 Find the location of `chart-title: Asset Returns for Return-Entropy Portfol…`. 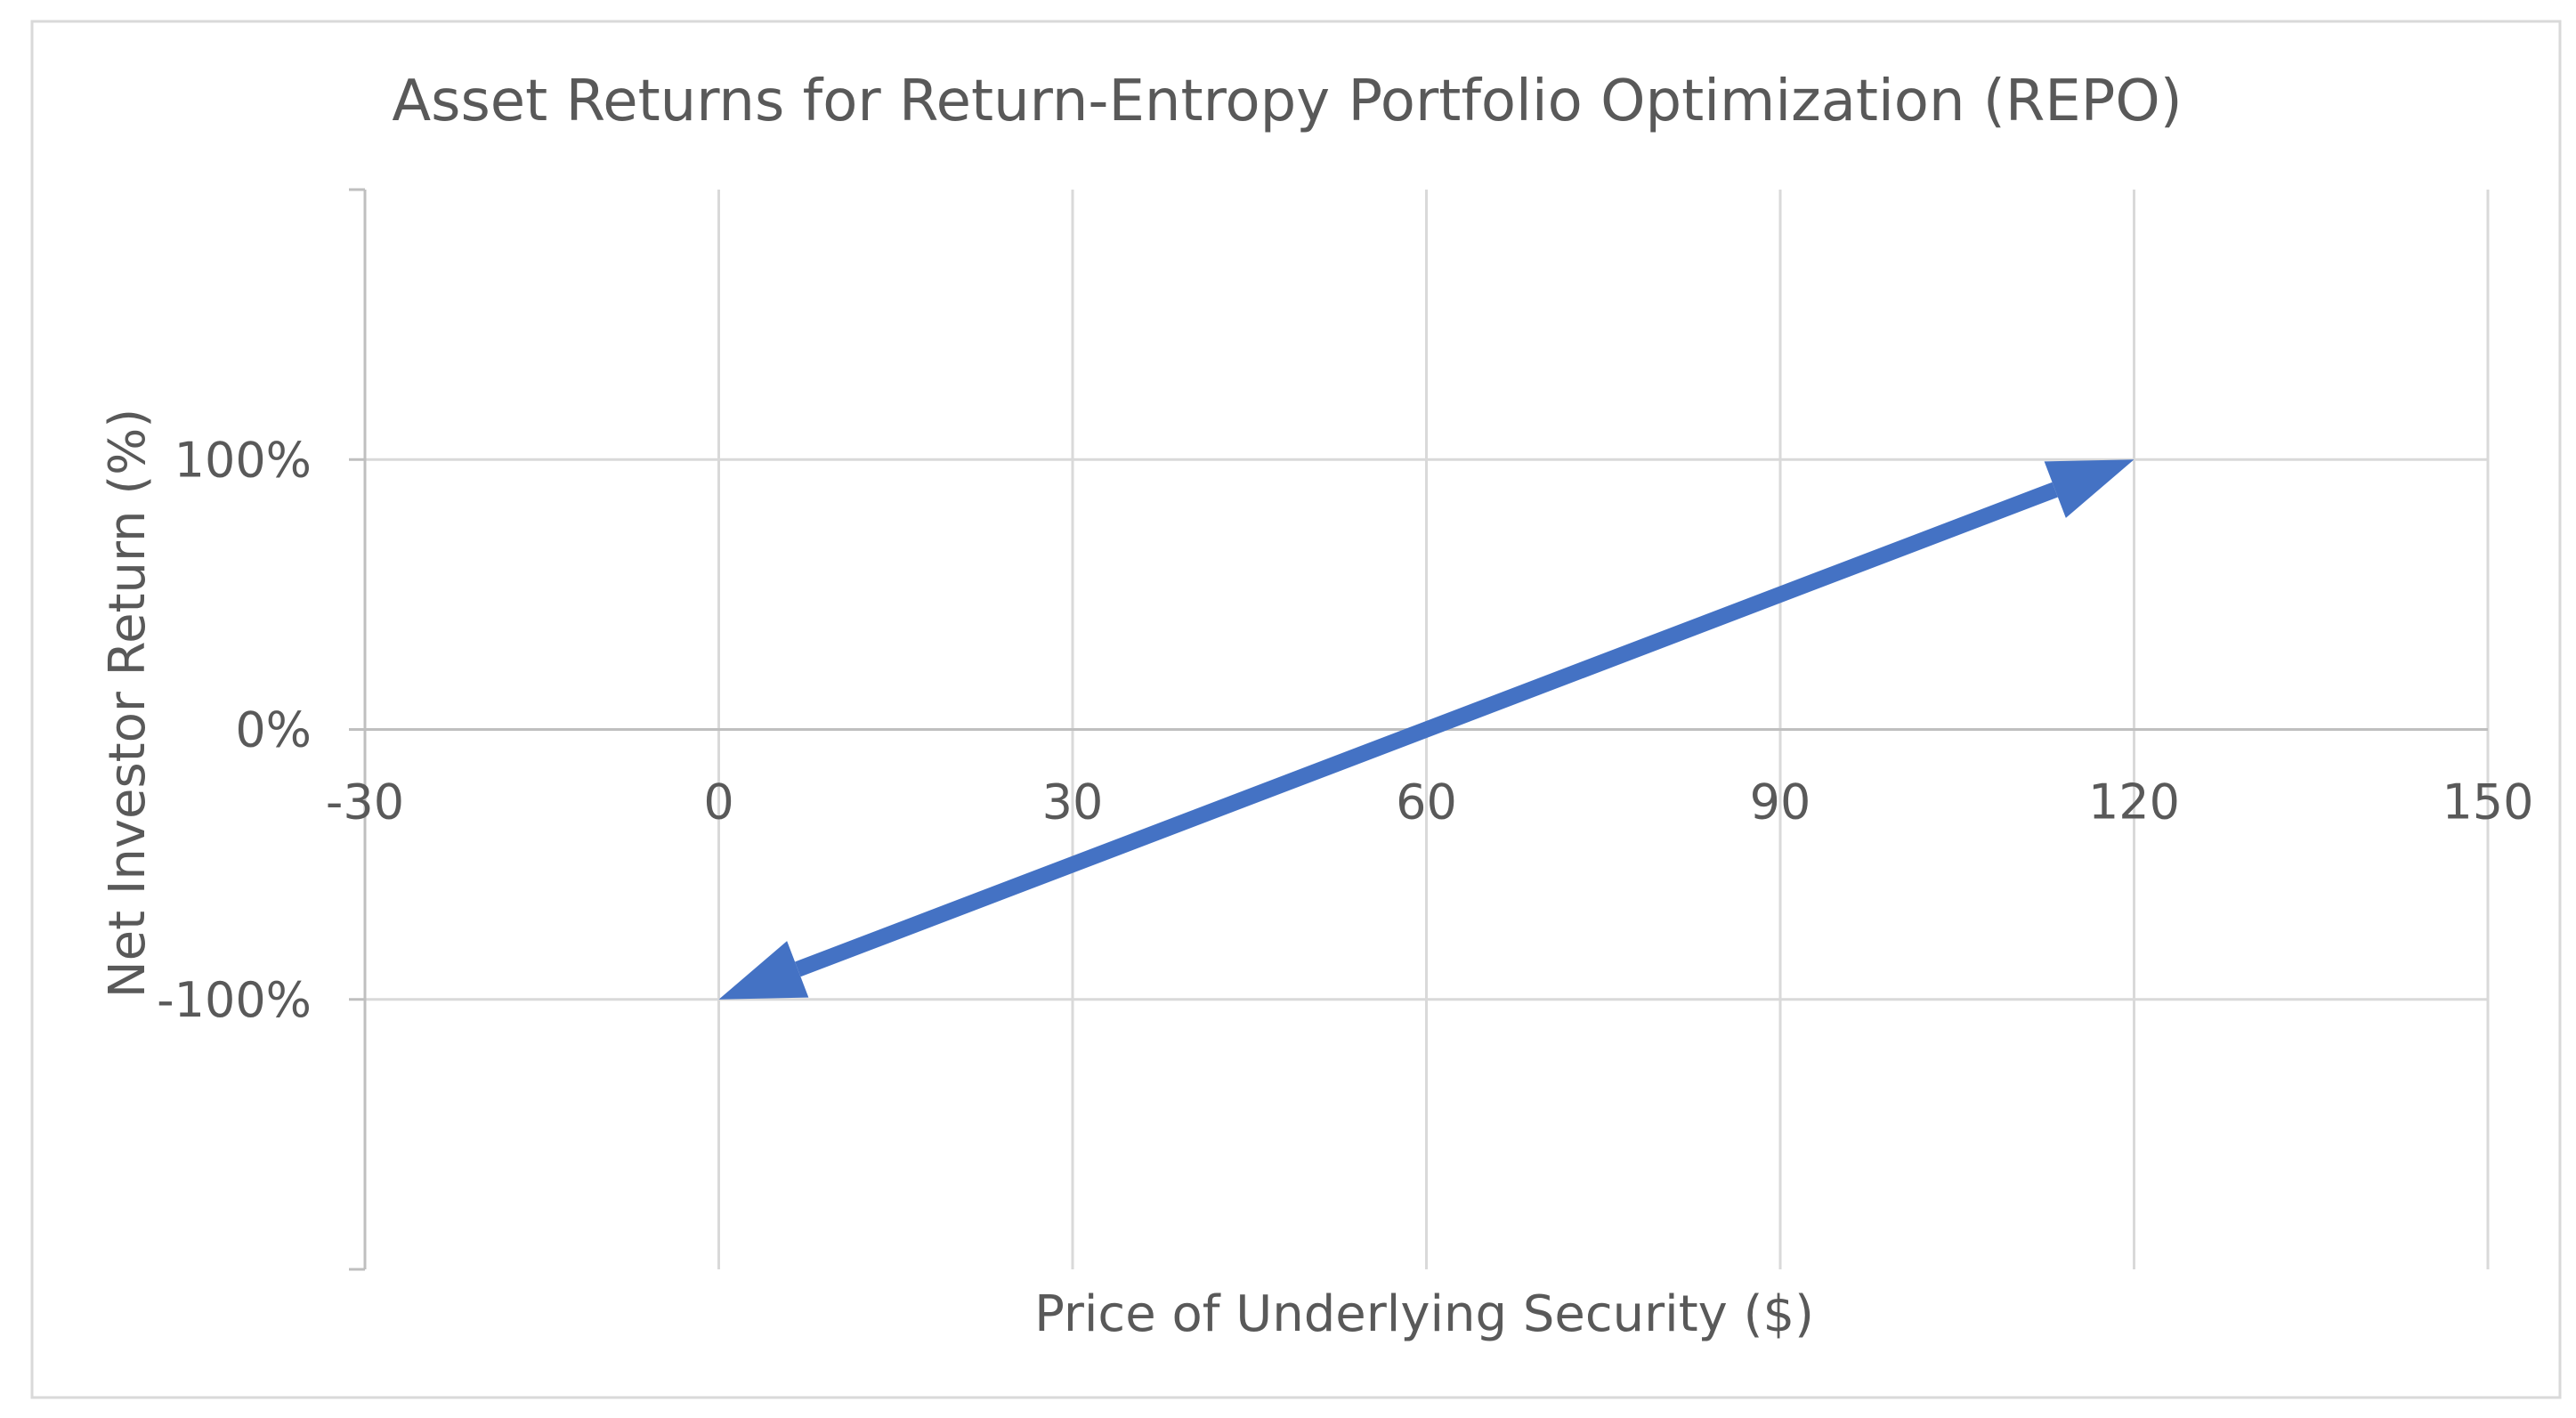

chart-title: Asset Returns for Return-Entropy Portfol… is located at coordinates (1287, 101).